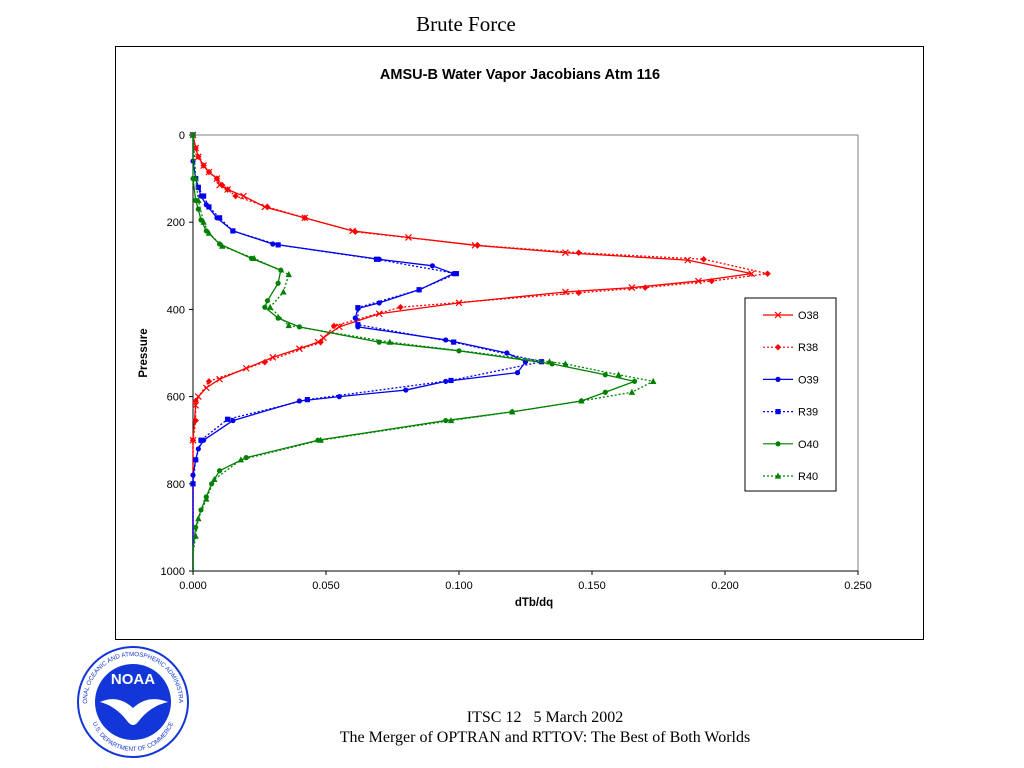 This screenshot has width=1024, height=768. I want to click on x-tick-label: 0.000, so click(193, 586).